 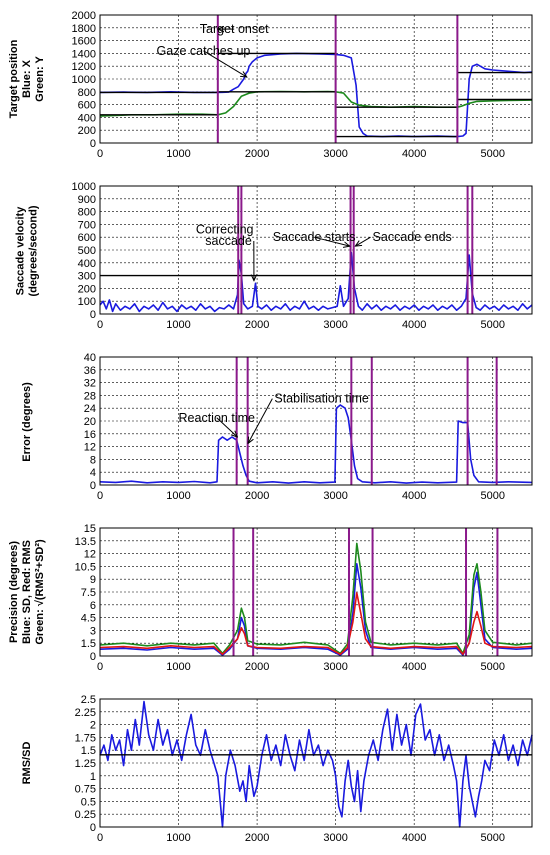 I want to click on y-axis-label: (degrees/second), so click(x=34, y=250).